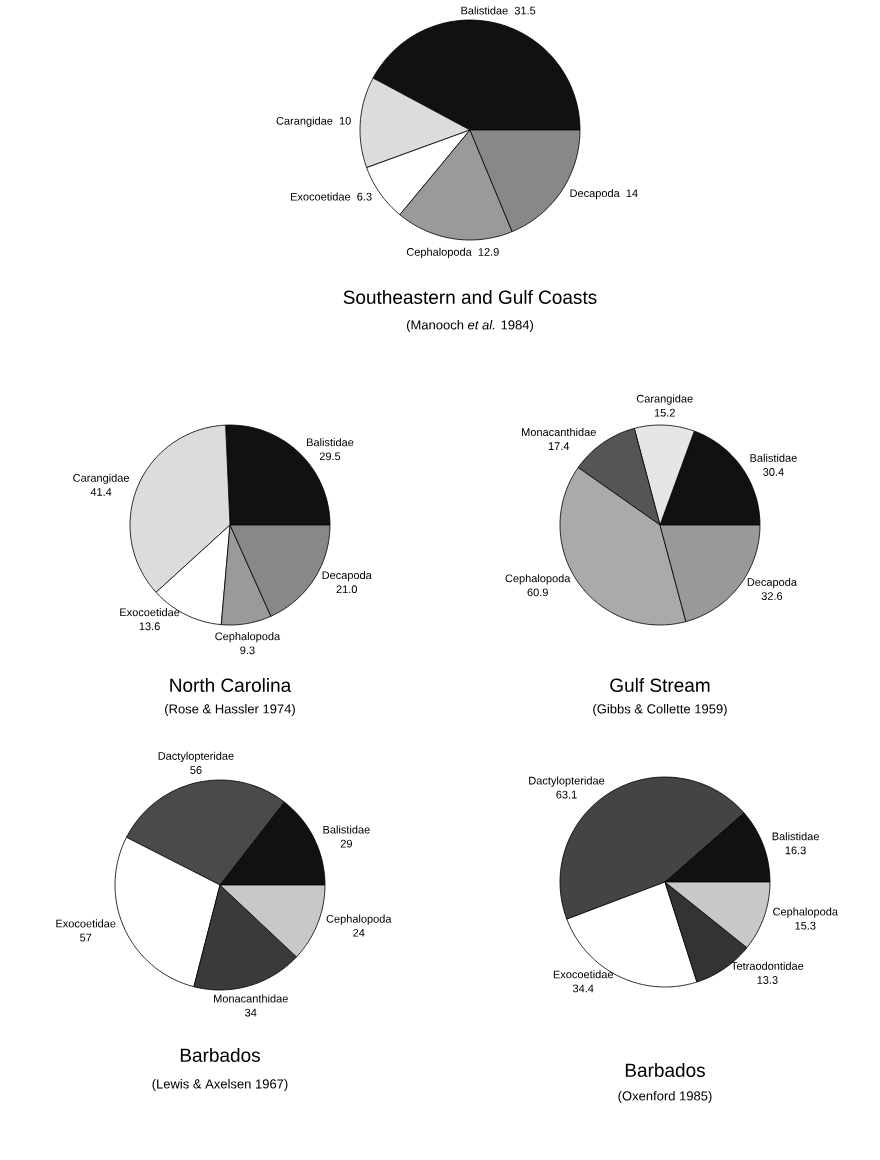 The height and width of the screenshot is (1160, 880). What do you see at coordinates (359, 932) in the screenshot?
I see `data-label: 24` at bounding box center [359, 932].